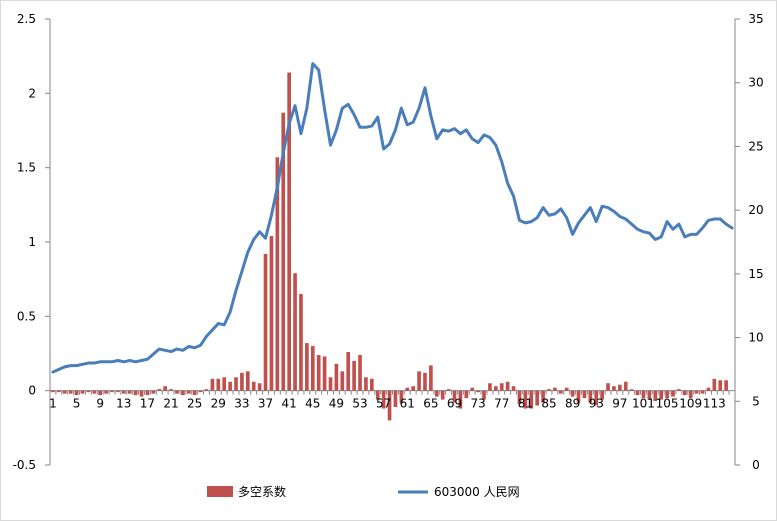  I want to click on right-tick-label: 20, so click(755, 210).